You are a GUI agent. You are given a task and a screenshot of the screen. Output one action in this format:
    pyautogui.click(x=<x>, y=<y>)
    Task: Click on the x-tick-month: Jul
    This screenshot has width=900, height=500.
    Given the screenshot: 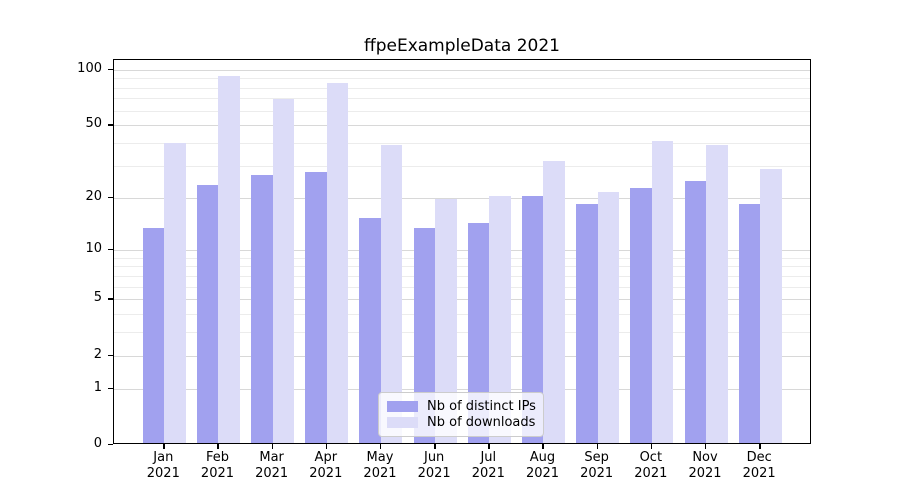 What is the action you would take?
    pyautogui.click(x=488, y=457)
    